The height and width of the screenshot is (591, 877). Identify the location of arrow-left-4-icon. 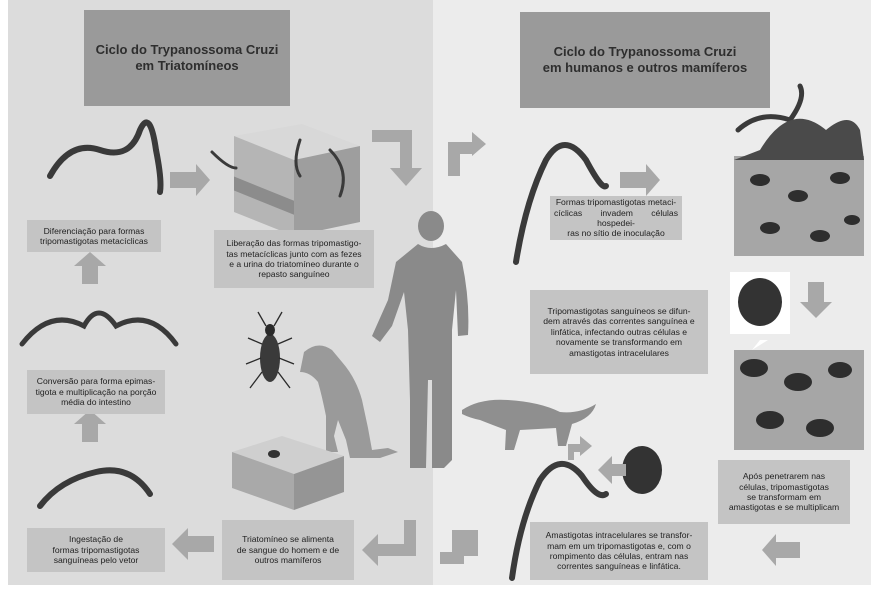
(781, 550).